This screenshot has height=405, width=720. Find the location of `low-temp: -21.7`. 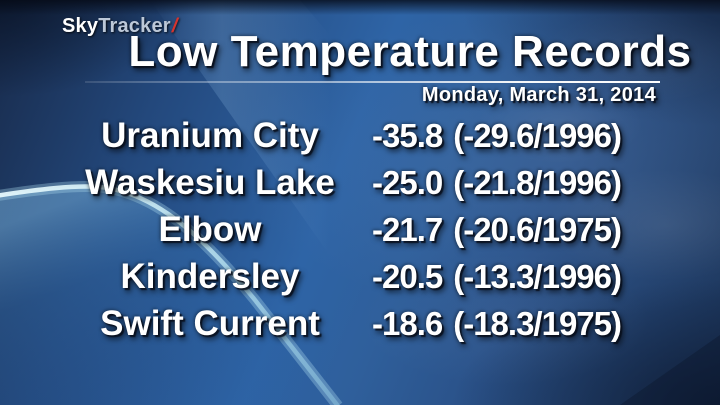

low-temp: -21.7 is located at coordinates (407, 229).